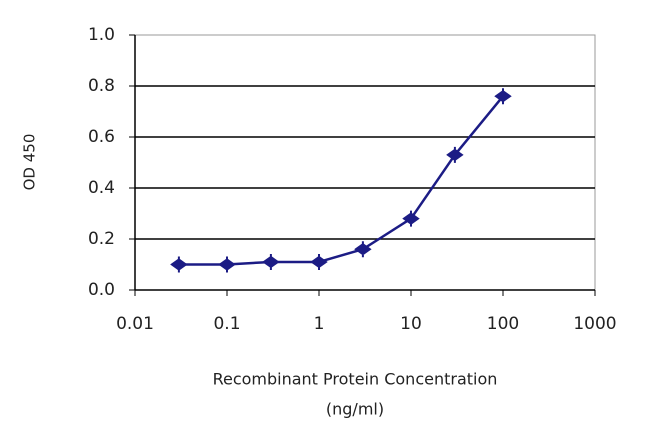  I want to click on x-axis-title: Recombinant Protein Concentration, so click(355, 379).